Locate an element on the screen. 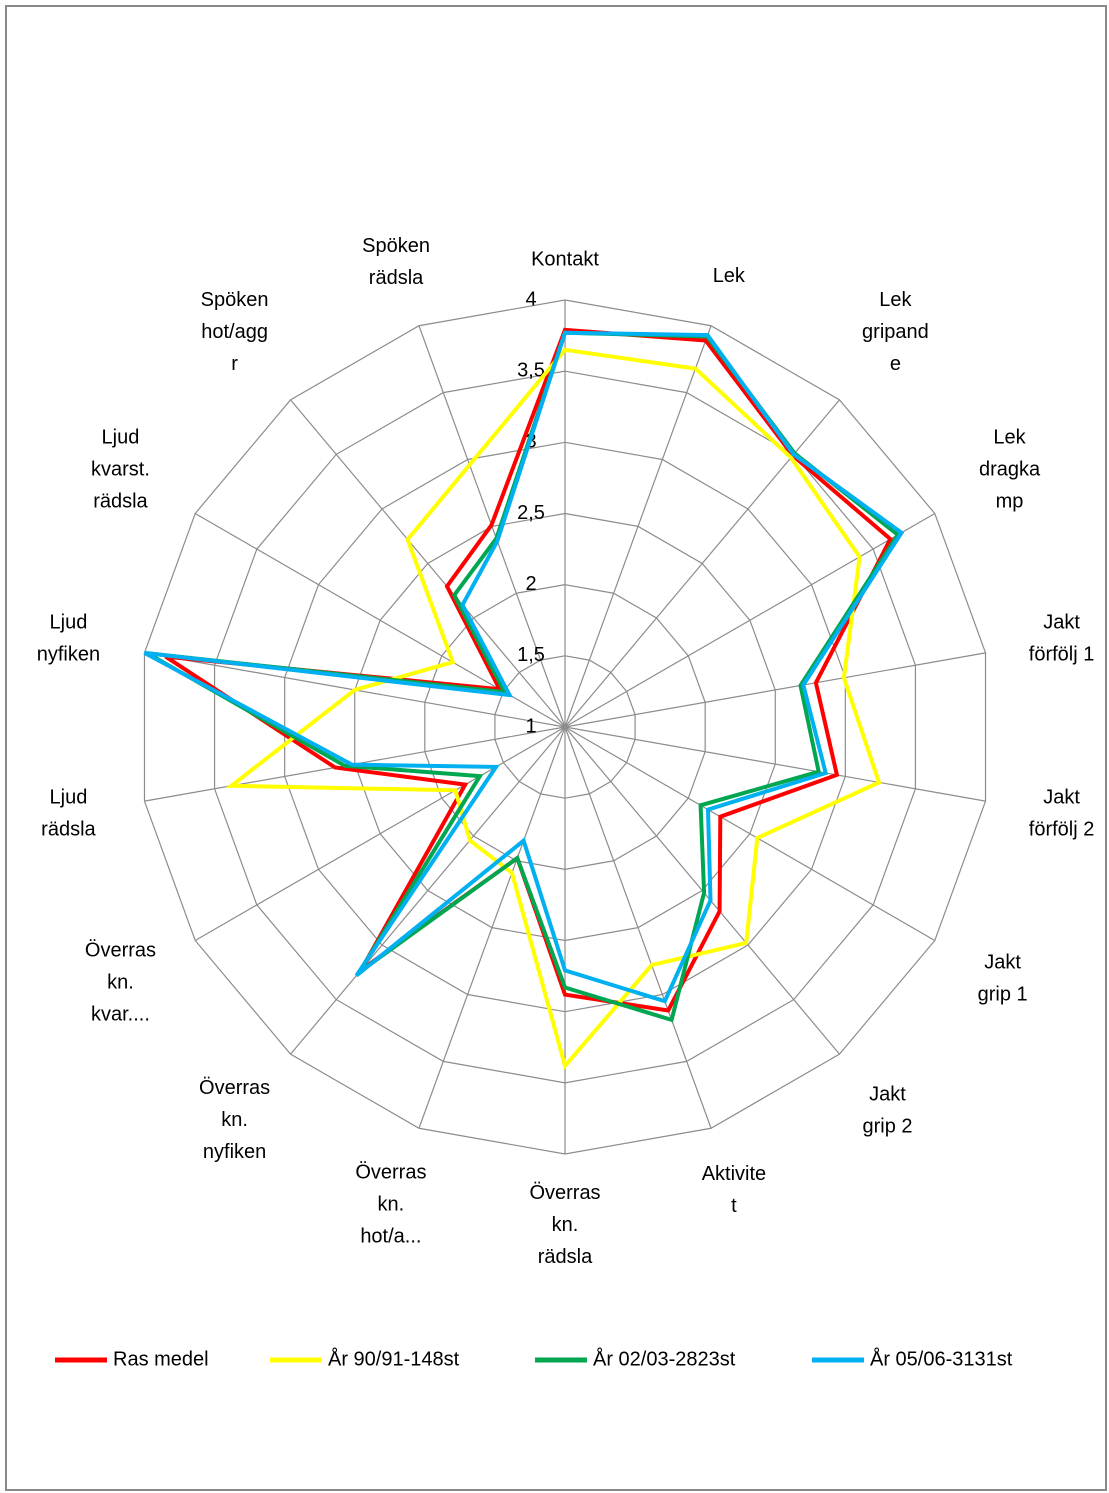 The height and width of the screenshot is (1493, 1109). r-tick-label: 2 is located at coordinates (530, 584).